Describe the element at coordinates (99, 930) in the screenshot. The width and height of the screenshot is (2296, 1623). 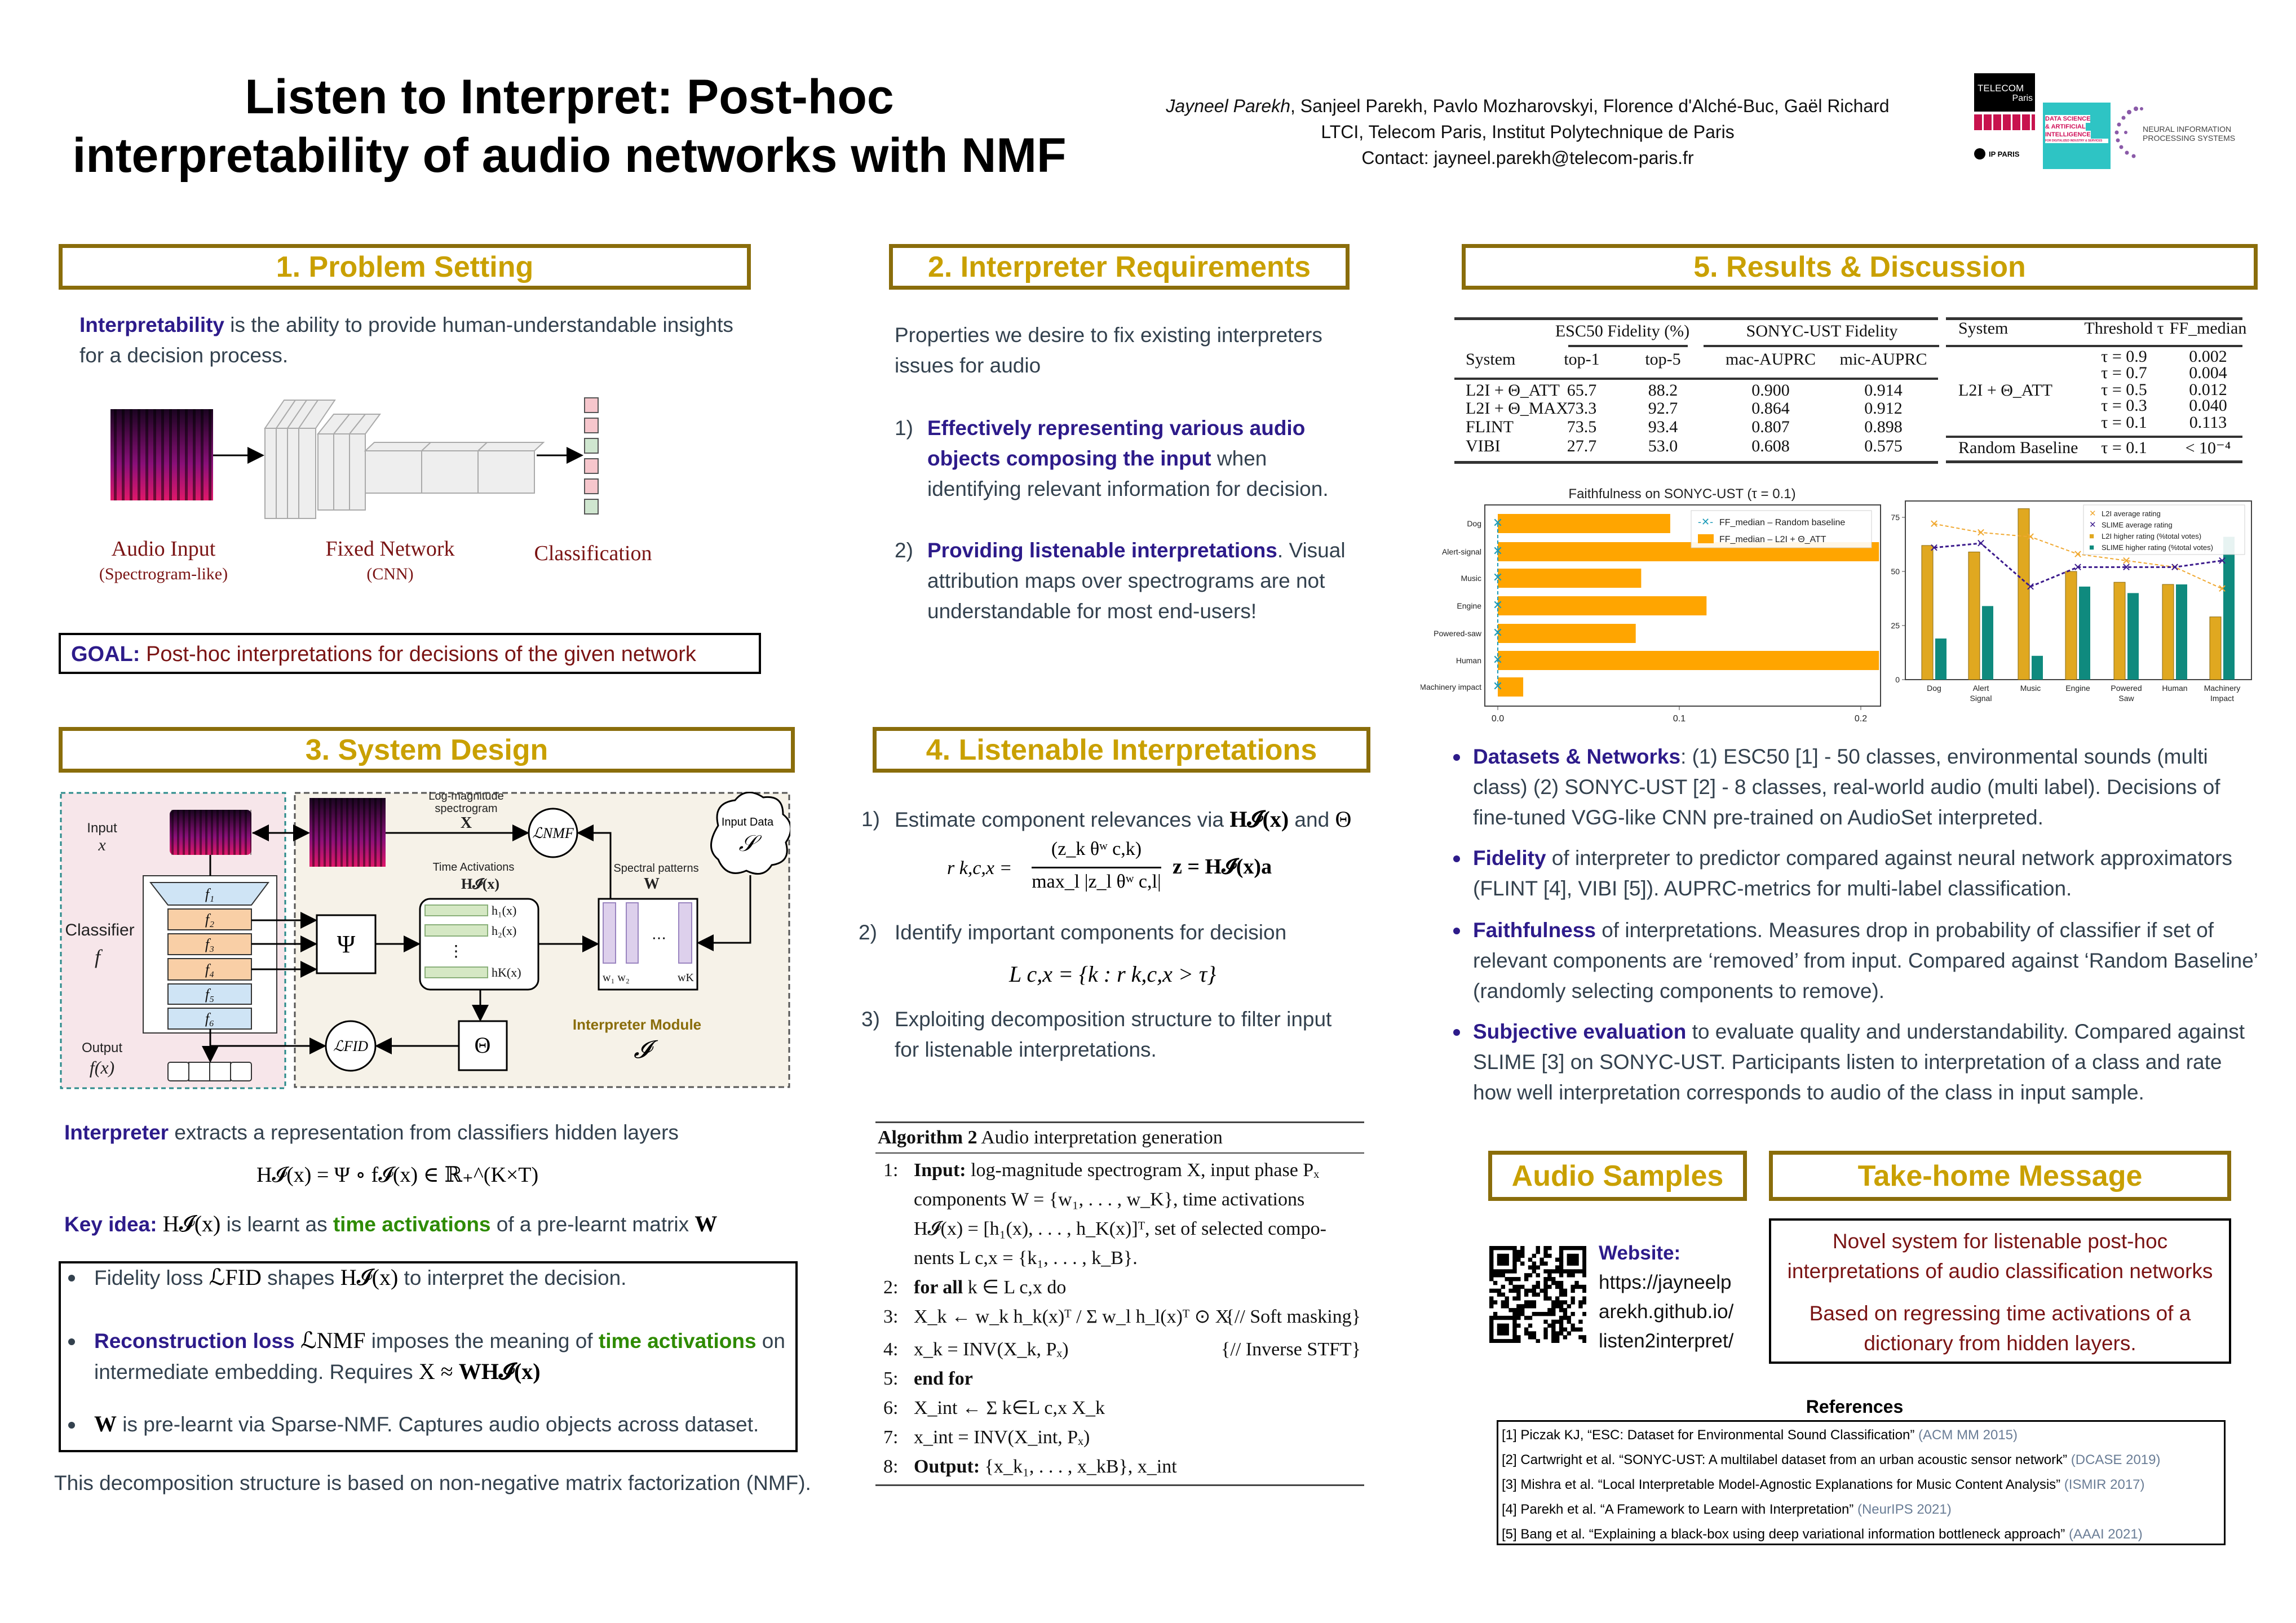
I see `label-classifier: Classifier` at that location.